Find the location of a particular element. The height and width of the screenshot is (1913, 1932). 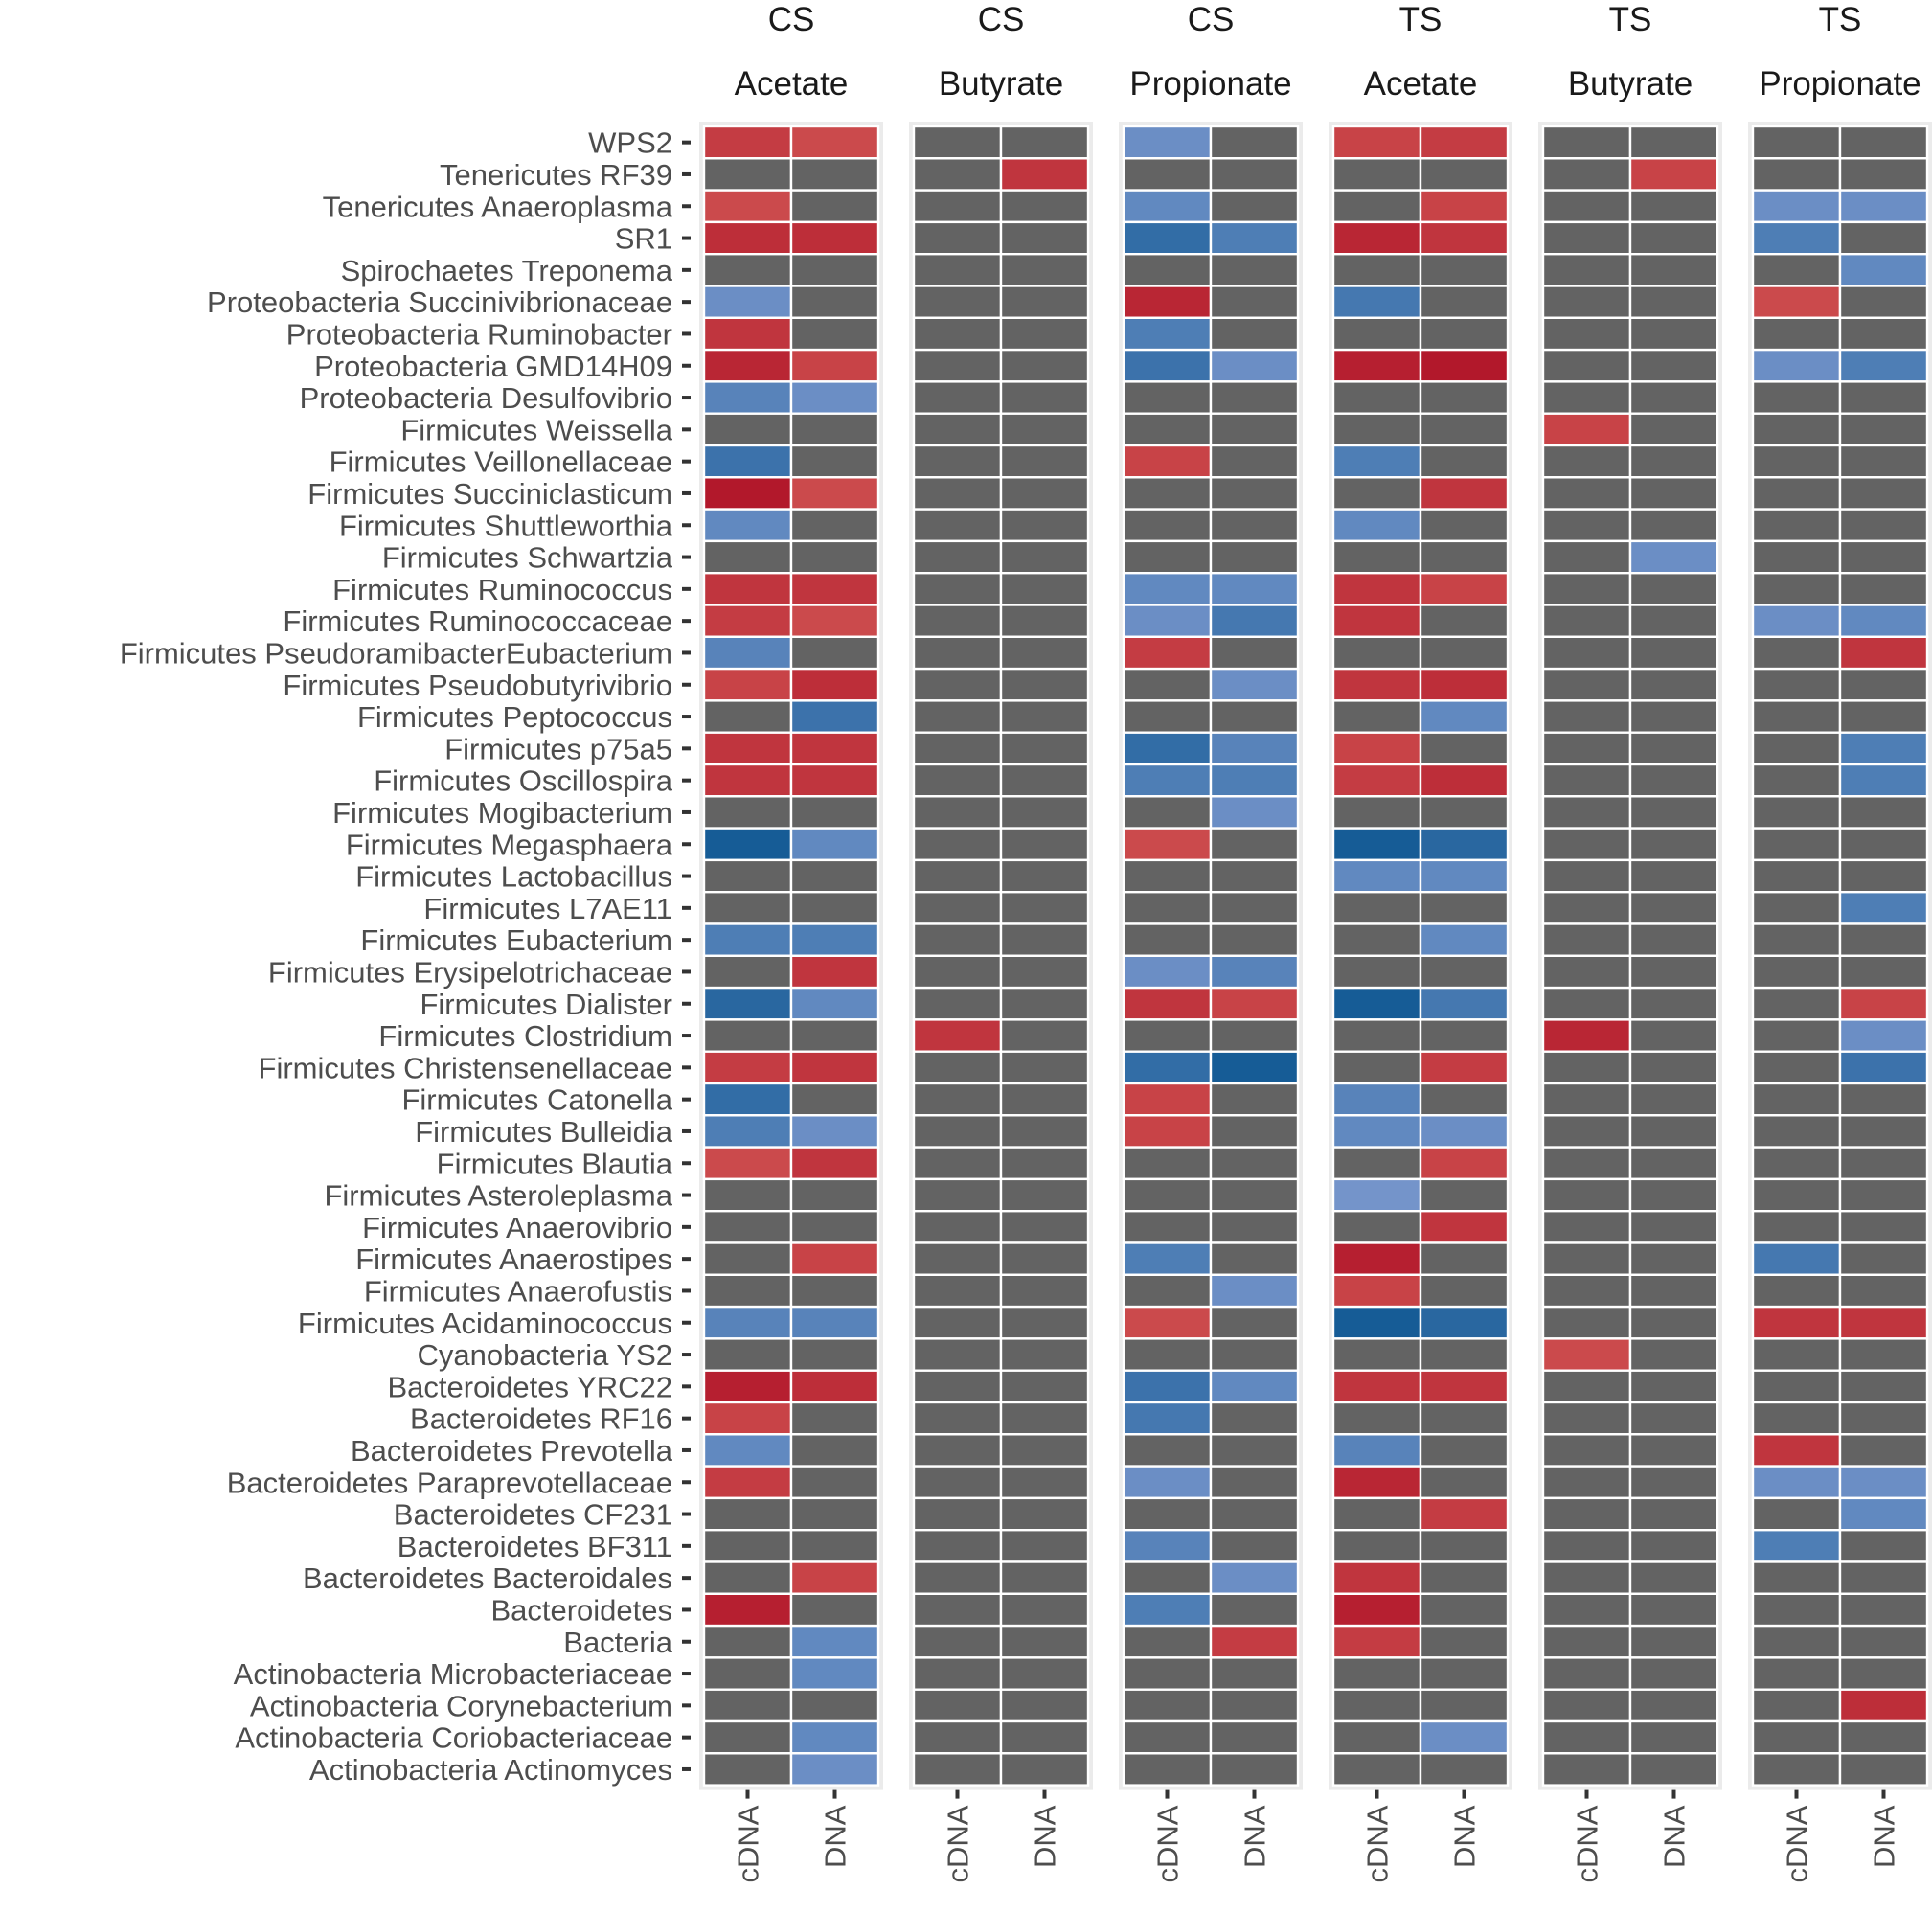

column-label: DNA is located at coordinates (835, 1837).